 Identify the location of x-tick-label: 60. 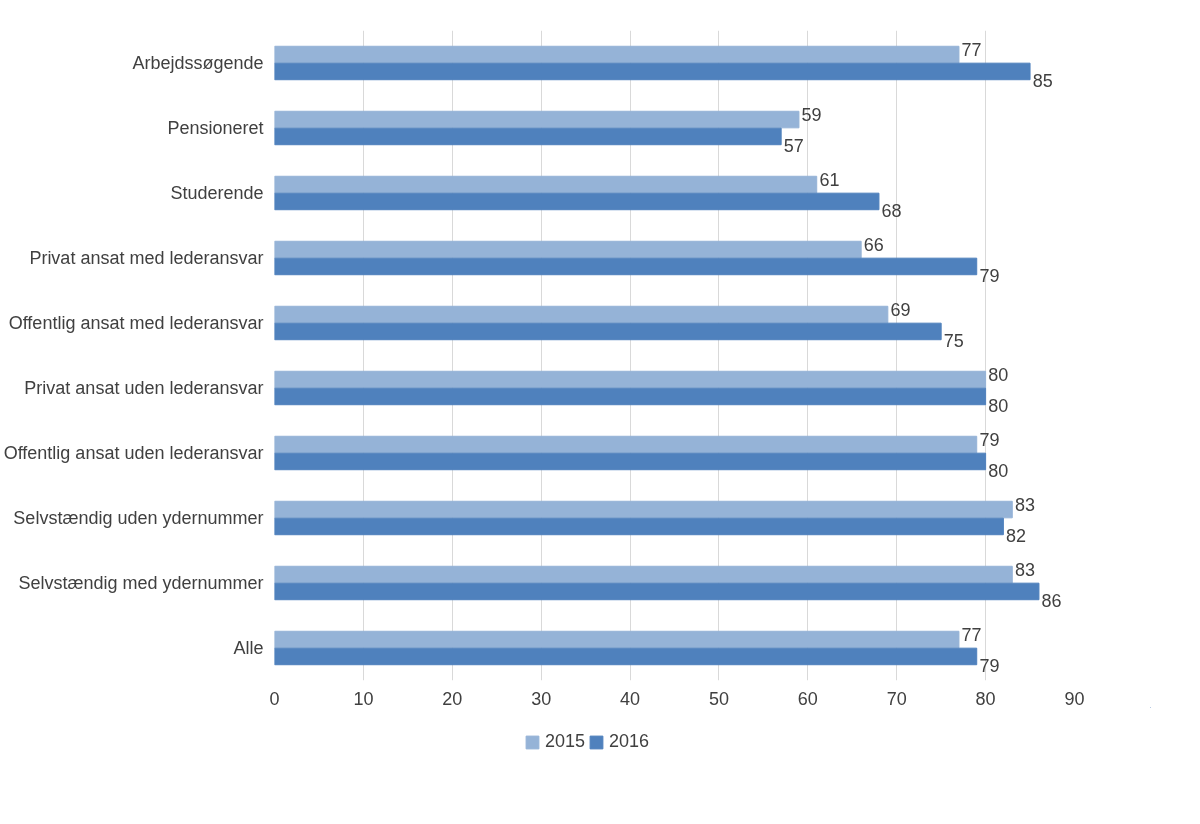
(807, 698).